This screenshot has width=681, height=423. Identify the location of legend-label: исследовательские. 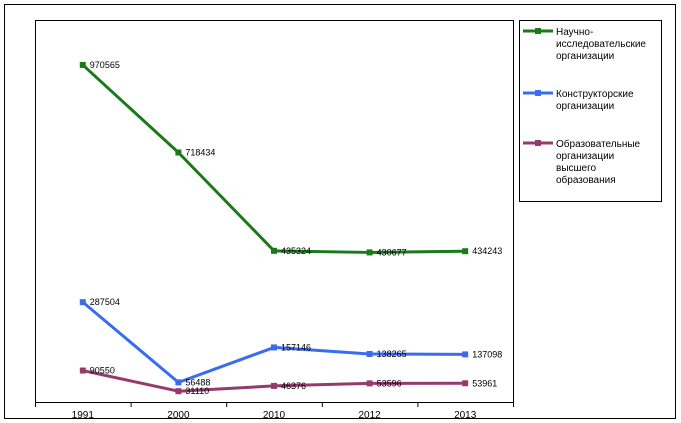
(601, 44).